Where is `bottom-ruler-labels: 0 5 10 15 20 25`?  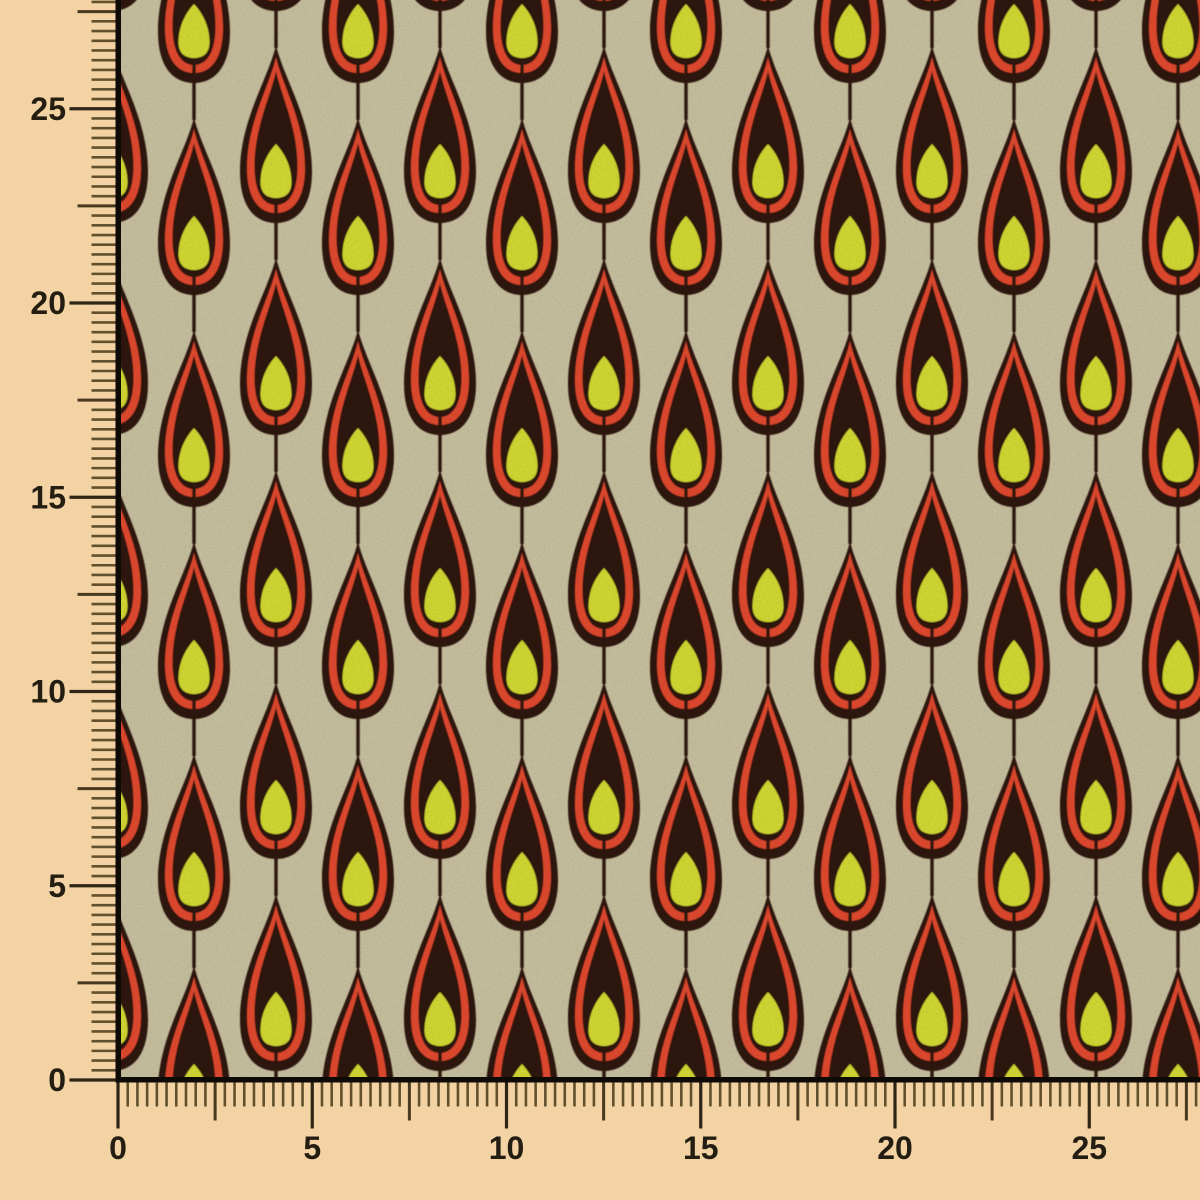
bottom-ruler-labels: 0 5 10 15 20 25 is located at coordinates (608, 1148).